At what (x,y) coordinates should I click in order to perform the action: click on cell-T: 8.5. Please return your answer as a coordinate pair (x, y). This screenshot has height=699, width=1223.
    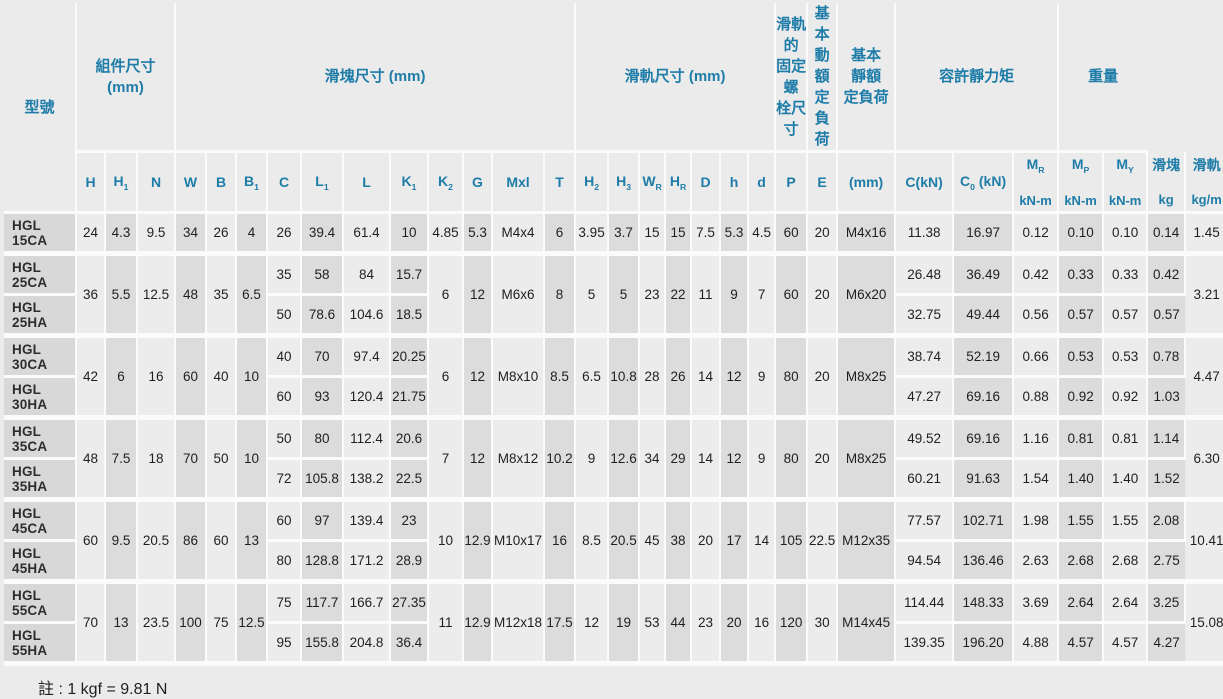
    Looking at the image, I should click on (560, 377).